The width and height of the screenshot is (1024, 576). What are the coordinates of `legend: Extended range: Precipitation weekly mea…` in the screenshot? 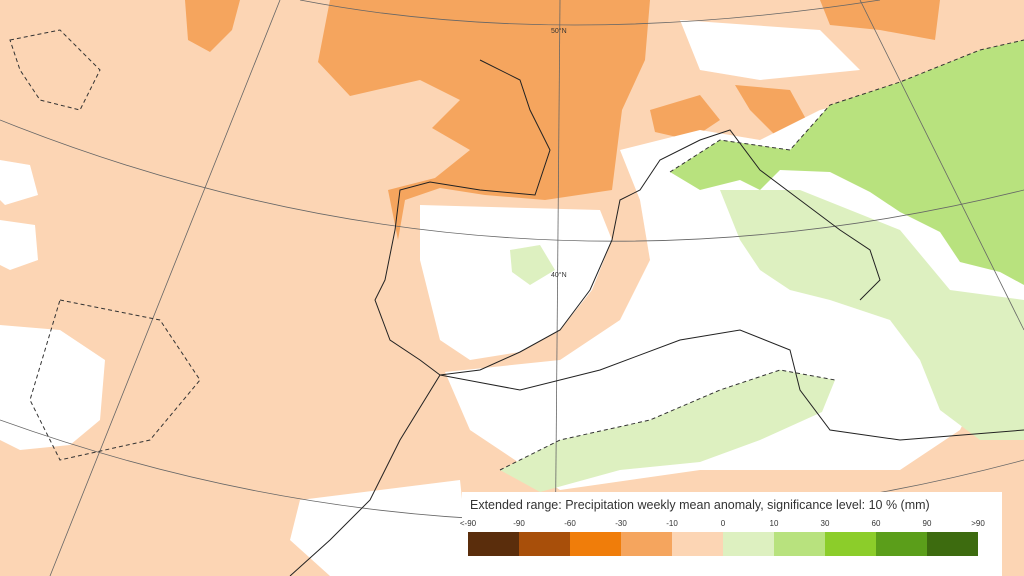 It's located at (731, 534).